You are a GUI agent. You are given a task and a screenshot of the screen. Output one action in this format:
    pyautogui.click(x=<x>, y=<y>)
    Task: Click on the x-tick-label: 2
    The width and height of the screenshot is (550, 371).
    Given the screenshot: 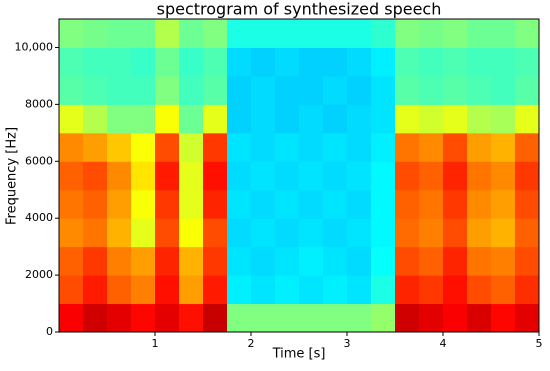 What is the action you would take?
    pyautogui.click(x=251, y=343)
    